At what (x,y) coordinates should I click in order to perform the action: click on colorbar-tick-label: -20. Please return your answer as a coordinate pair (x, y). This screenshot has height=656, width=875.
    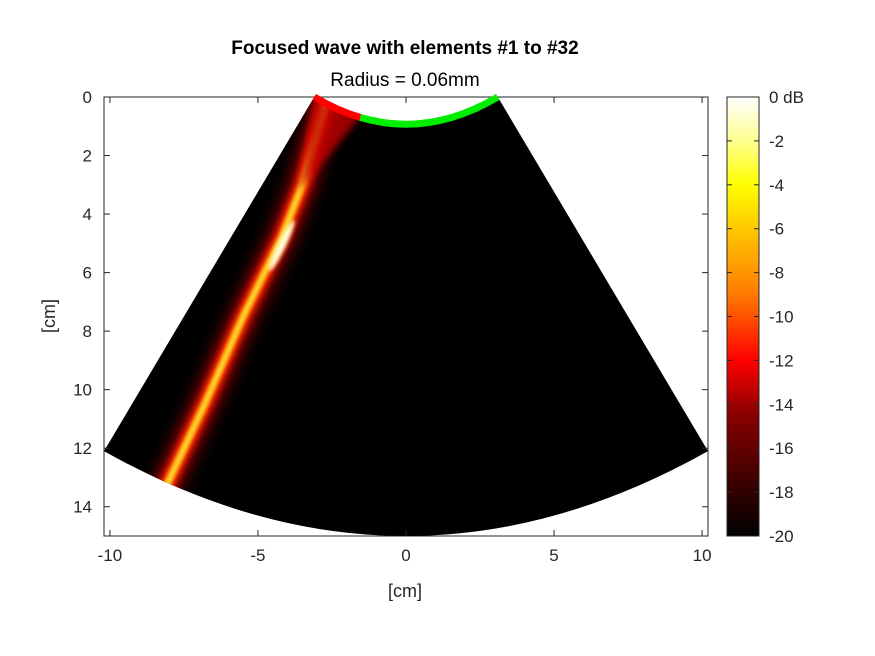
    Looking at the image, I should click on (781, 536).